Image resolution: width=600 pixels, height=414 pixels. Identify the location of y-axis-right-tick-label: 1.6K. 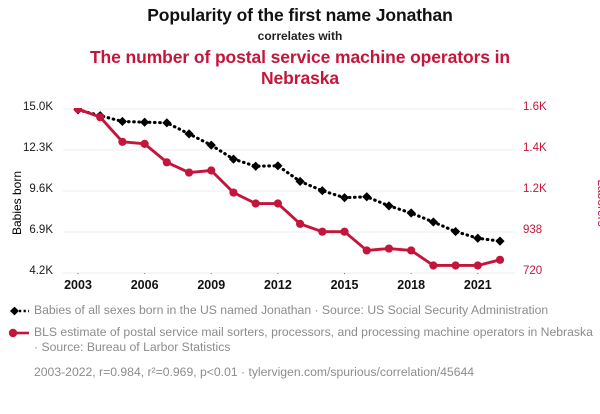
(535, 107).